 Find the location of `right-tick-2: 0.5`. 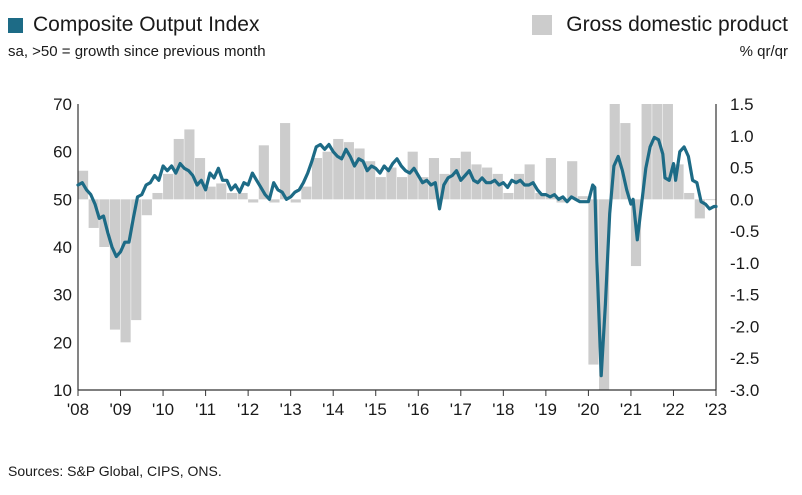

right-tick-2: 0.5 is located at coordinates (742, 168).